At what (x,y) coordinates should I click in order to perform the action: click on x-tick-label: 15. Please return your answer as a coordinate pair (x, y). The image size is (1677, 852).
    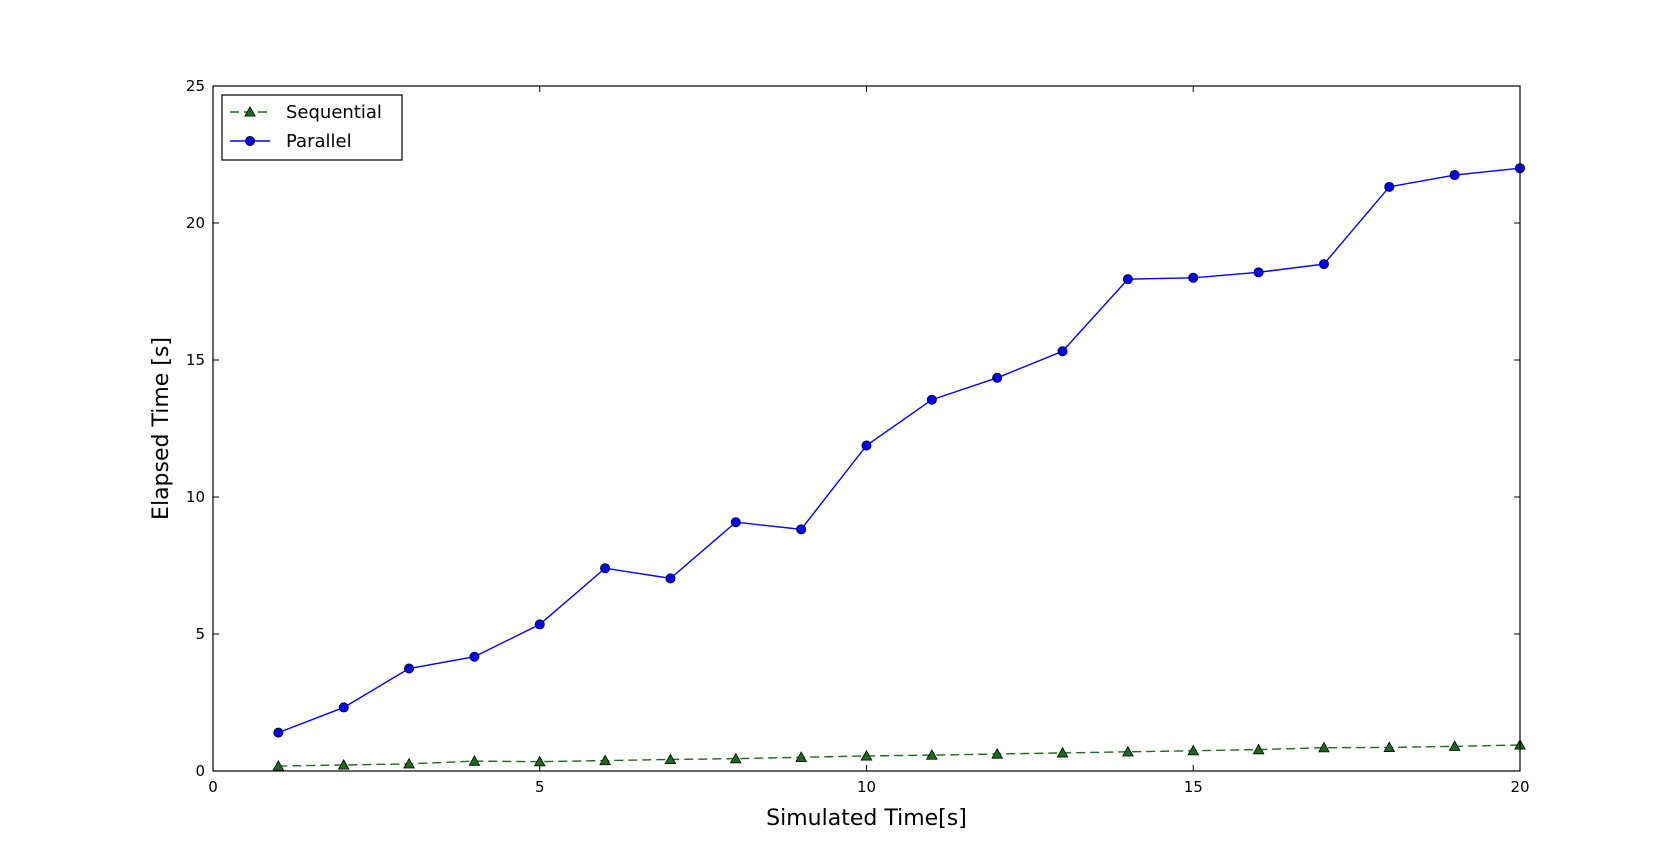
    Looking at the image, I should click on (1193, 787).